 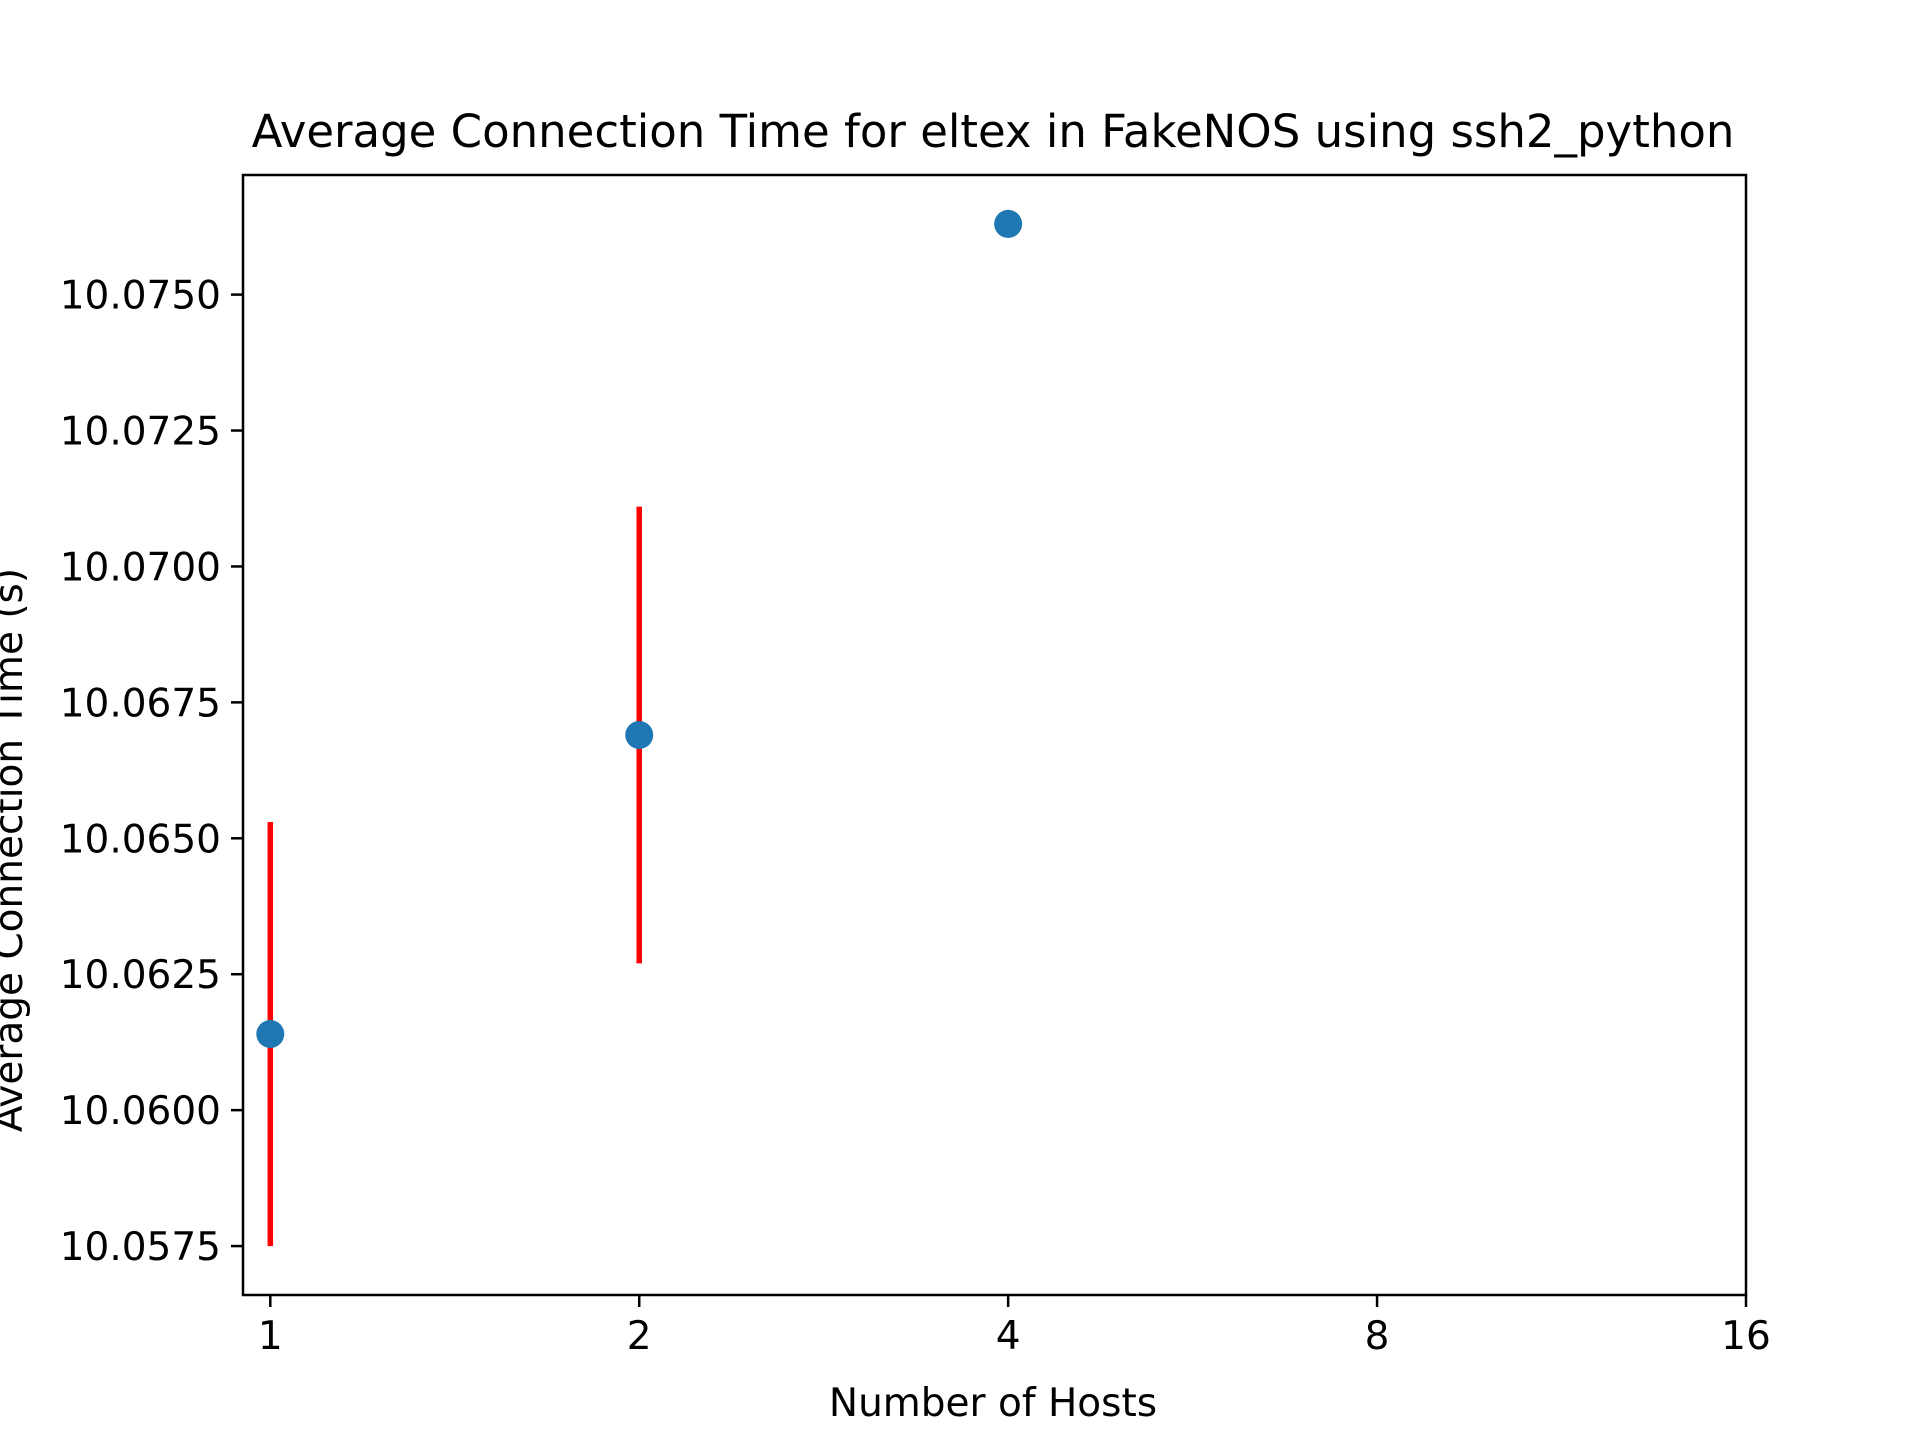 What do you see at coordinates (1746, 1336) in the screenshot?
I see `x-tick-label: 16` at bounding box center [1746, 1336].